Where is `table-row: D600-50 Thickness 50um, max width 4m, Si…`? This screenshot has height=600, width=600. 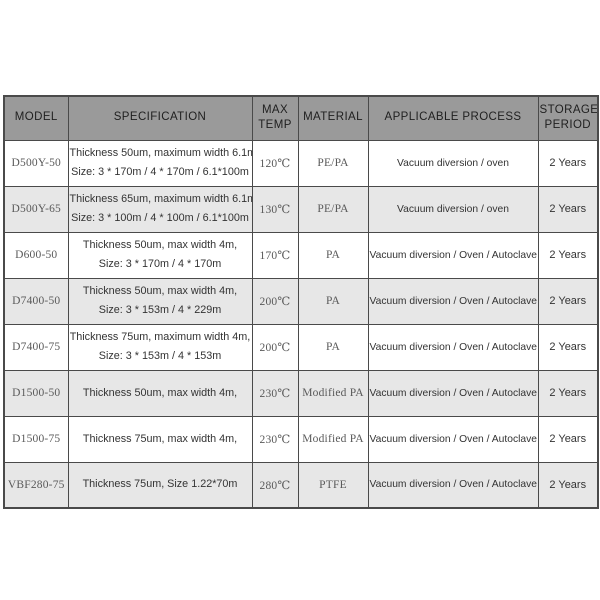
table-row: D600-50 Thickness 50um, max width 4m, Si… is located at coordinates (301, 255).